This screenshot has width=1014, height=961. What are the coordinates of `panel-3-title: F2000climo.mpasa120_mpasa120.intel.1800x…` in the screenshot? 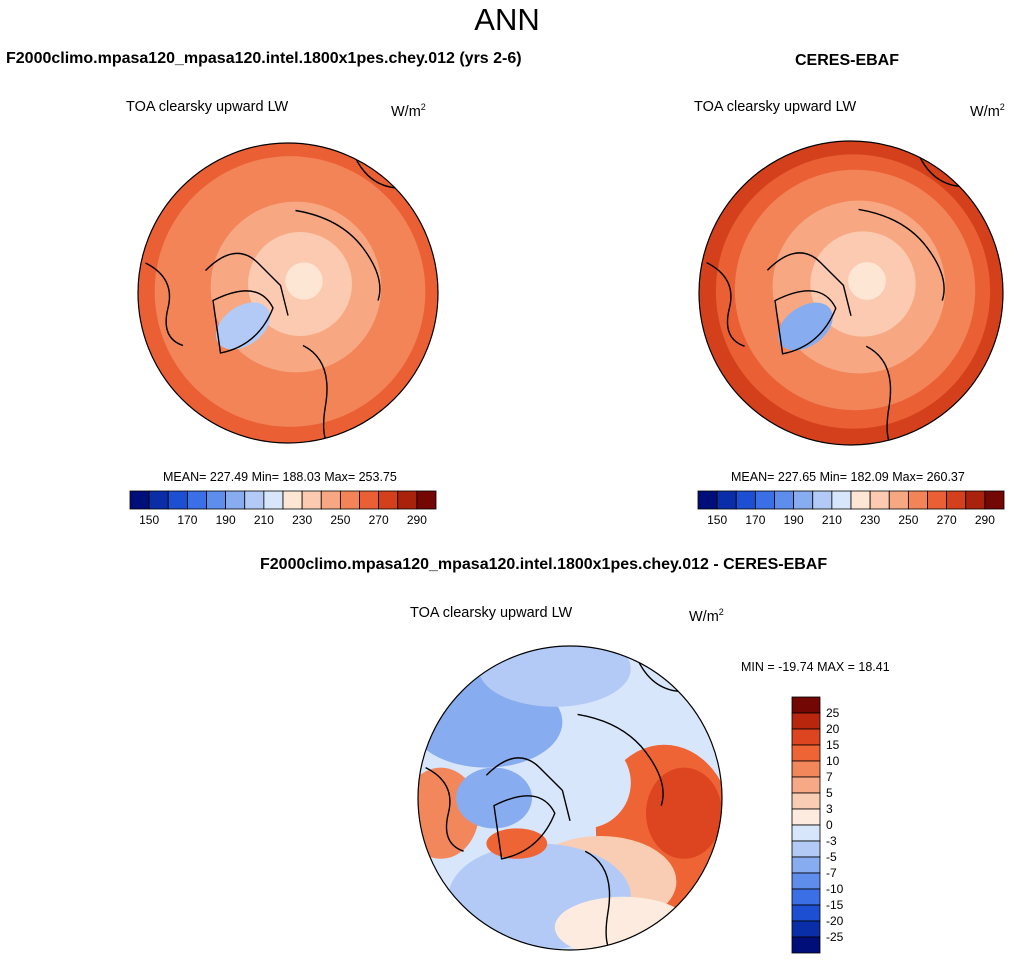 It's located at (544, 564).